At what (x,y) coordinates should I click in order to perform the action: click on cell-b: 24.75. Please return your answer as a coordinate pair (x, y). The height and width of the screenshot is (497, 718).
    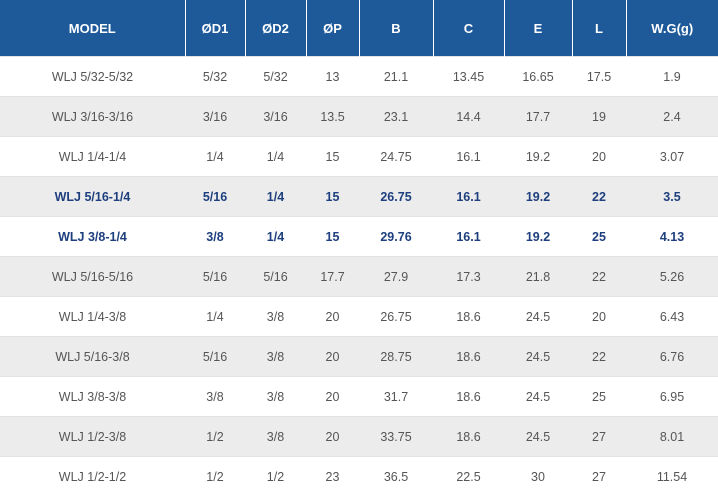
    Looking at the image, I should click on (396, 156).